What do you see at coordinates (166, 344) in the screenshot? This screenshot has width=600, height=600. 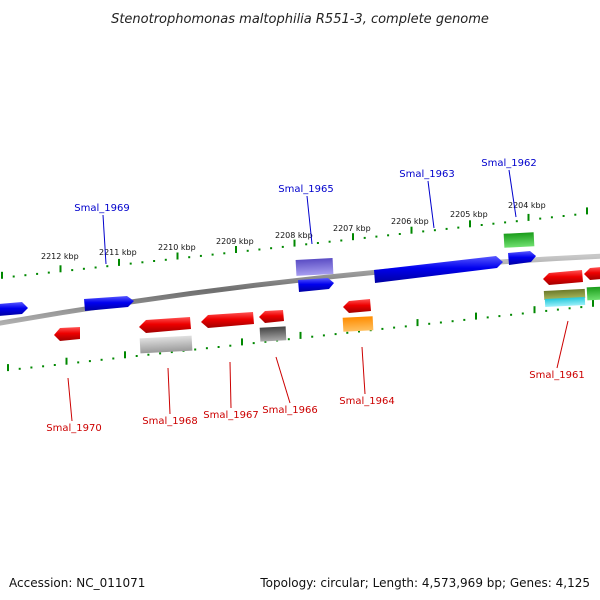 I see `gene-box-smal-1968-rna` at bounding box center [166, 344].